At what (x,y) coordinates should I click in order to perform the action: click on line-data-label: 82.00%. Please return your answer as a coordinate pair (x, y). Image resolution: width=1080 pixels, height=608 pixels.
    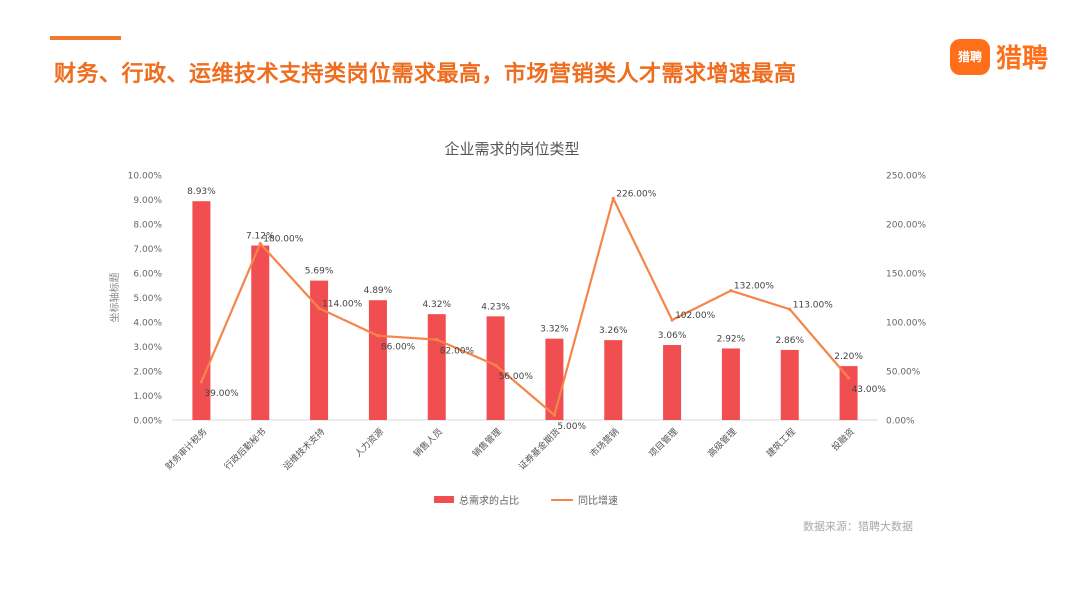
    Looking at the image, I should click on (457, 352).